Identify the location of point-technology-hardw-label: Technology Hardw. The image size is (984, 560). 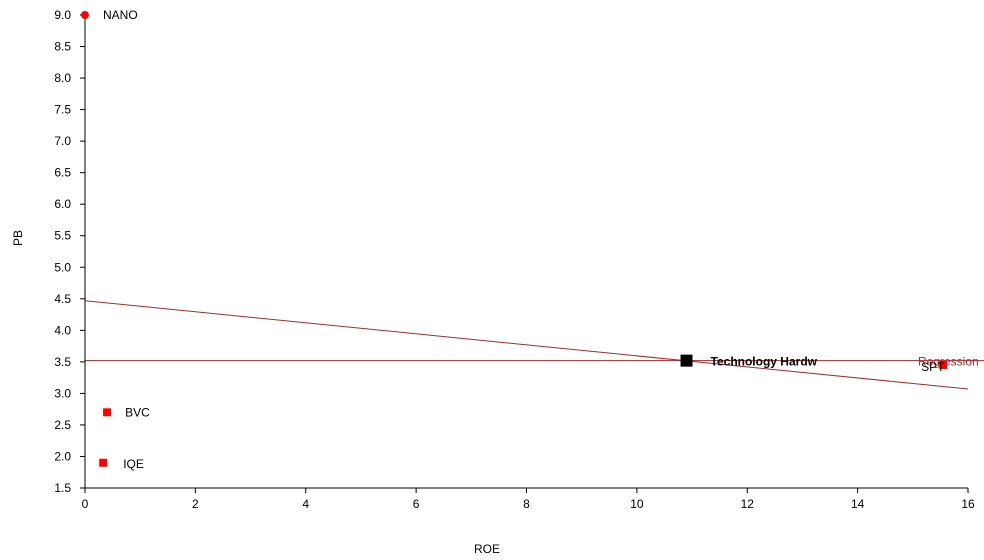
(764, 362).